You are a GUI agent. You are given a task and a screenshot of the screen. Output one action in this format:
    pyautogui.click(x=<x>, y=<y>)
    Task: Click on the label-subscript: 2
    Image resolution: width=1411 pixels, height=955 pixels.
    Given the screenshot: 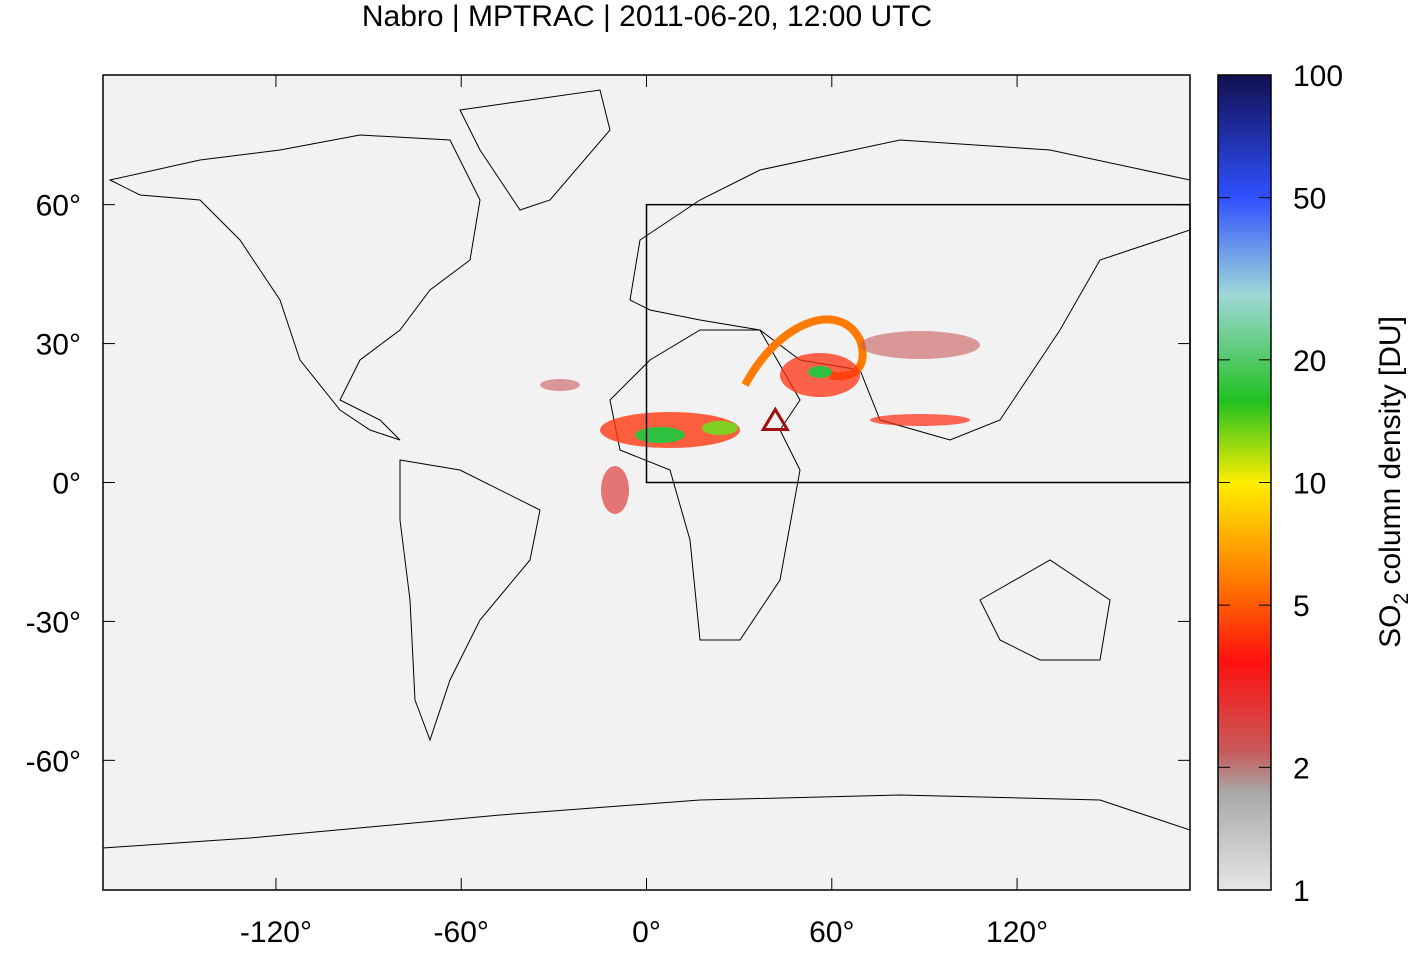 What is the action you would take?
    pyautogui.click(x=1400, y=599)
    